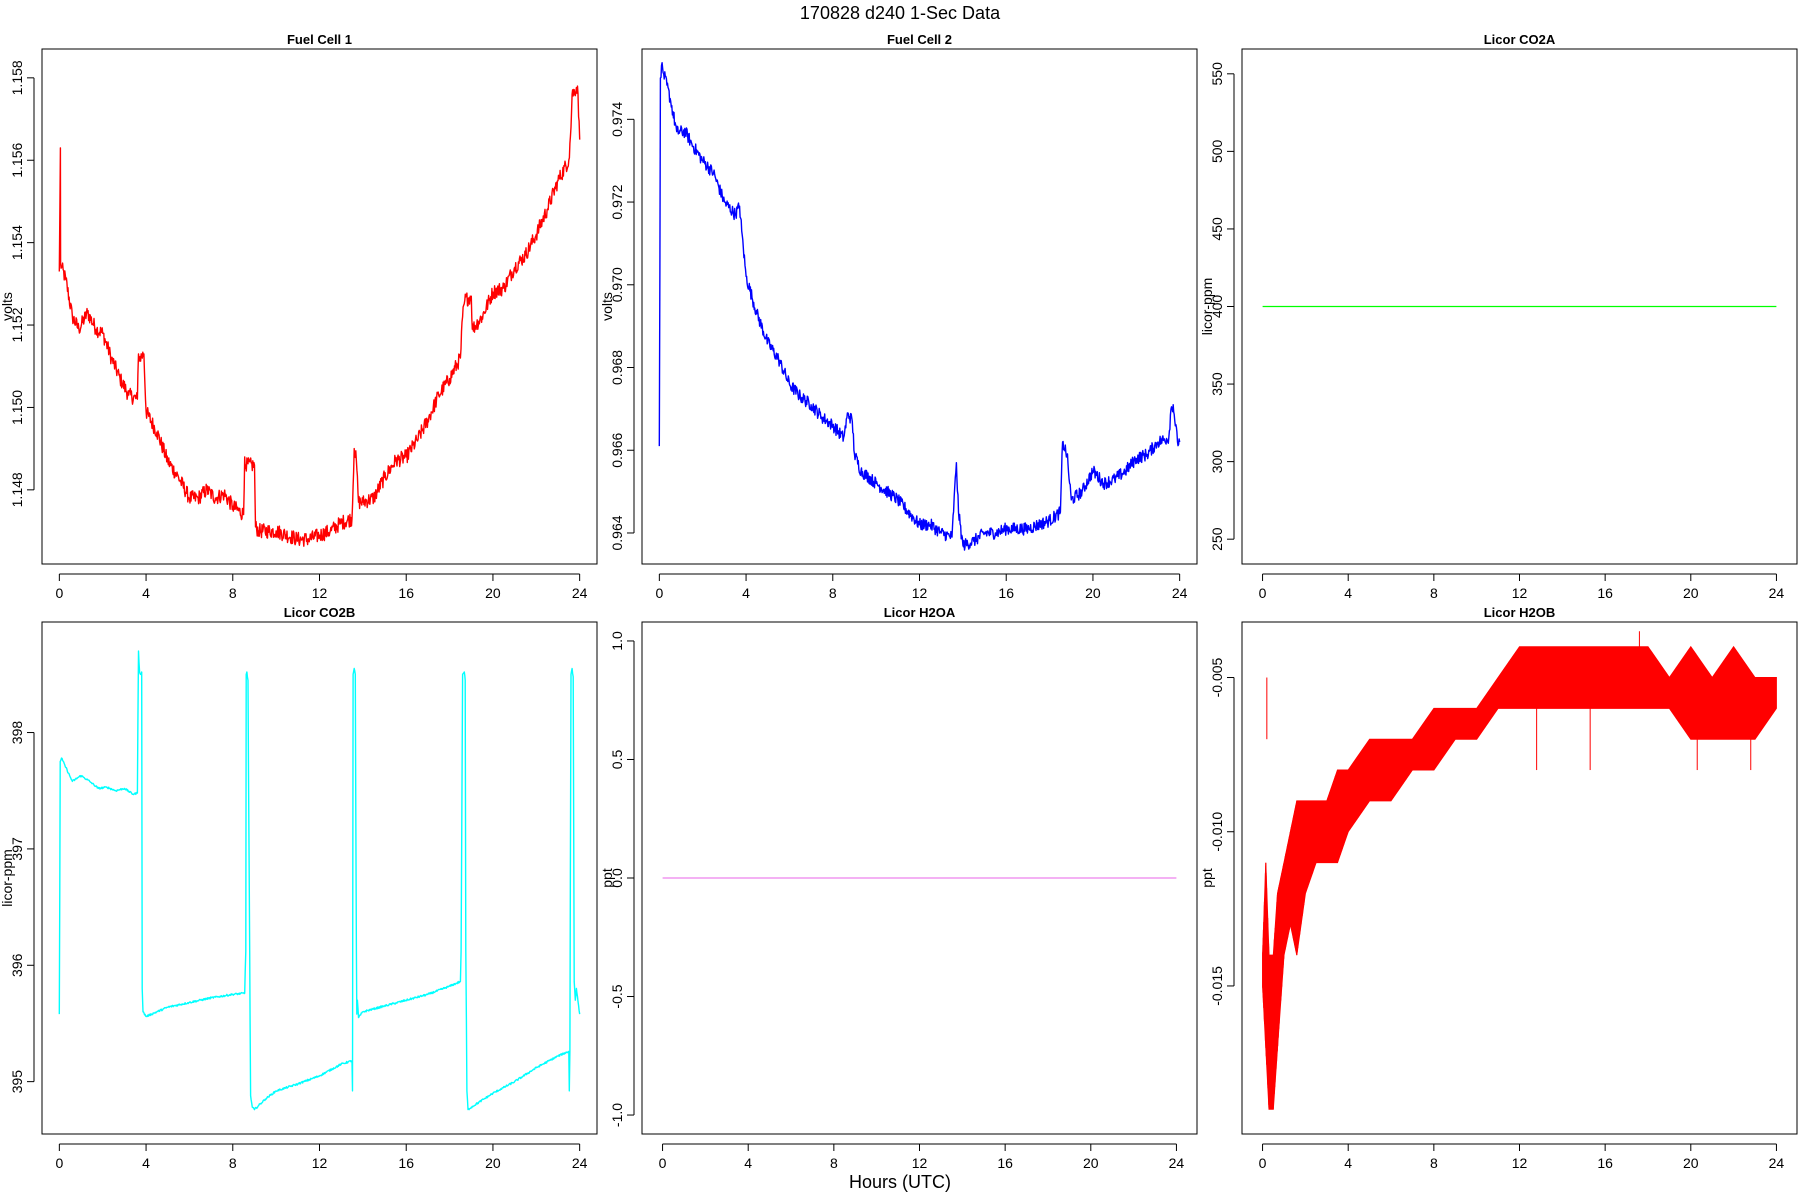 The width and height of the screenshot is (1800, 1200). What do you see at coordinates (1217, 539) in the screenshot?
I see `y-tick-label: 250` at bounding box center [1217, 539].